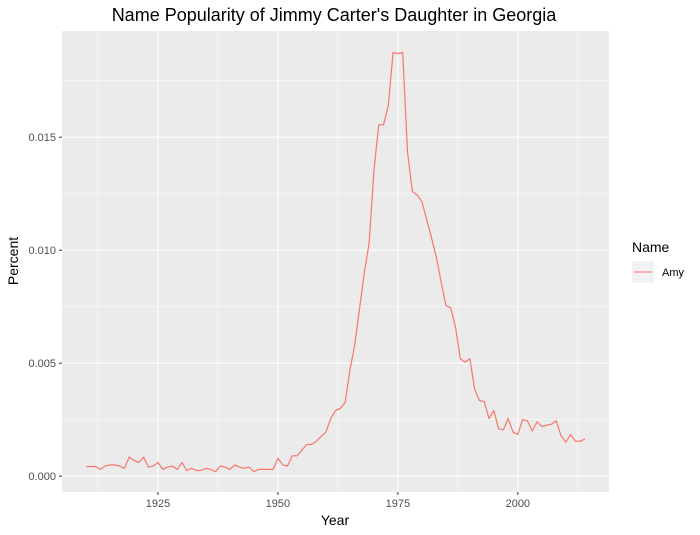 The width and height of the screenshot is (700, 535). What do you see at coordinates (651, 247) in the screenshot?
I see `legend-title: Name` at bounding box center [651, 247].